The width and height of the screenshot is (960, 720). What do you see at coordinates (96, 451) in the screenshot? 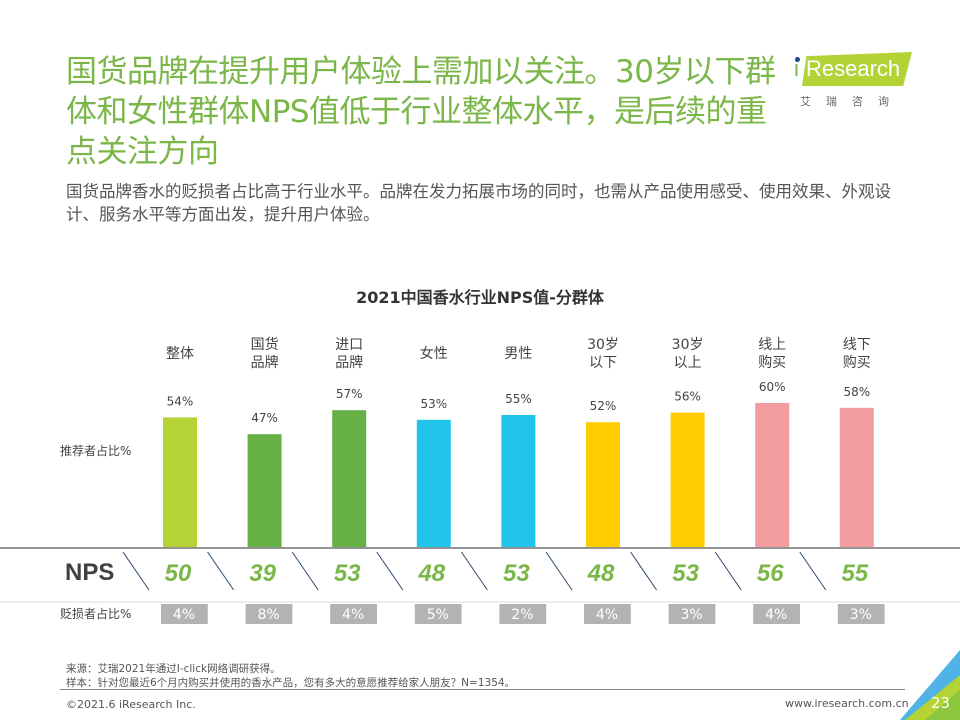
I see `promoters-row-label: 推荐者占比%` at bounding box center [96, 451].